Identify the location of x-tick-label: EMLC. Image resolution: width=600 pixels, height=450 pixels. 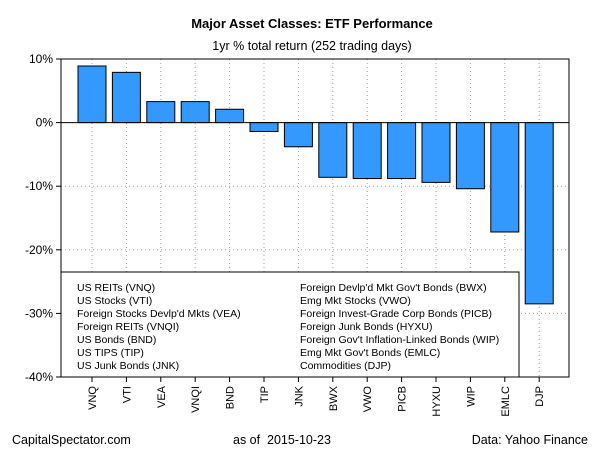
(506, 401).